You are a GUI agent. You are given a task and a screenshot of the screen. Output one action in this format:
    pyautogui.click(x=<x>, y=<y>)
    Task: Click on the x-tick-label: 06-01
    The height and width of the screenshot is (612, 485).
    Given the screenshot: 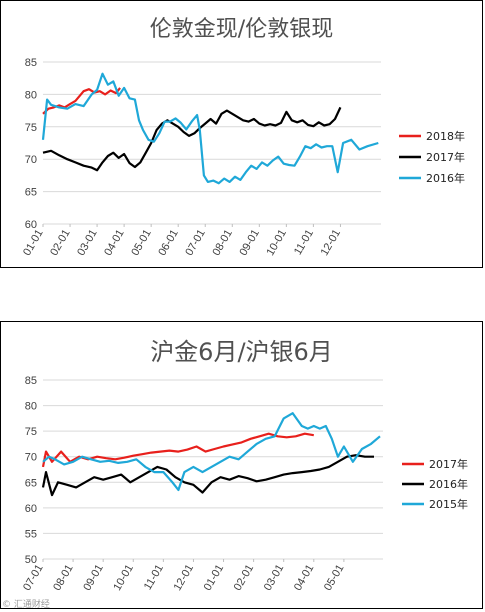 What is the action you would take?
    pyautogui.click(x=168, y=243)
    